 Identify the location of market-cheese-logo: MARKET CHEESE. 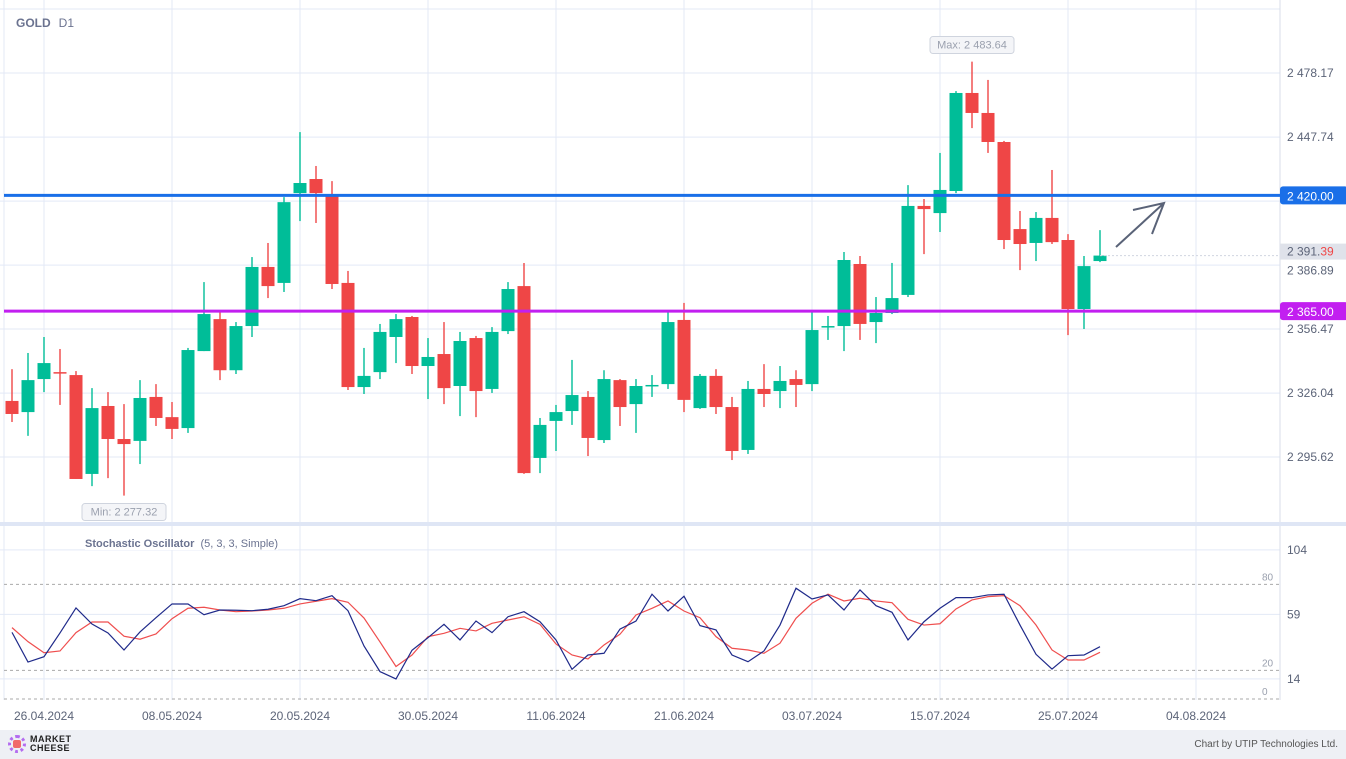
(44, 744).